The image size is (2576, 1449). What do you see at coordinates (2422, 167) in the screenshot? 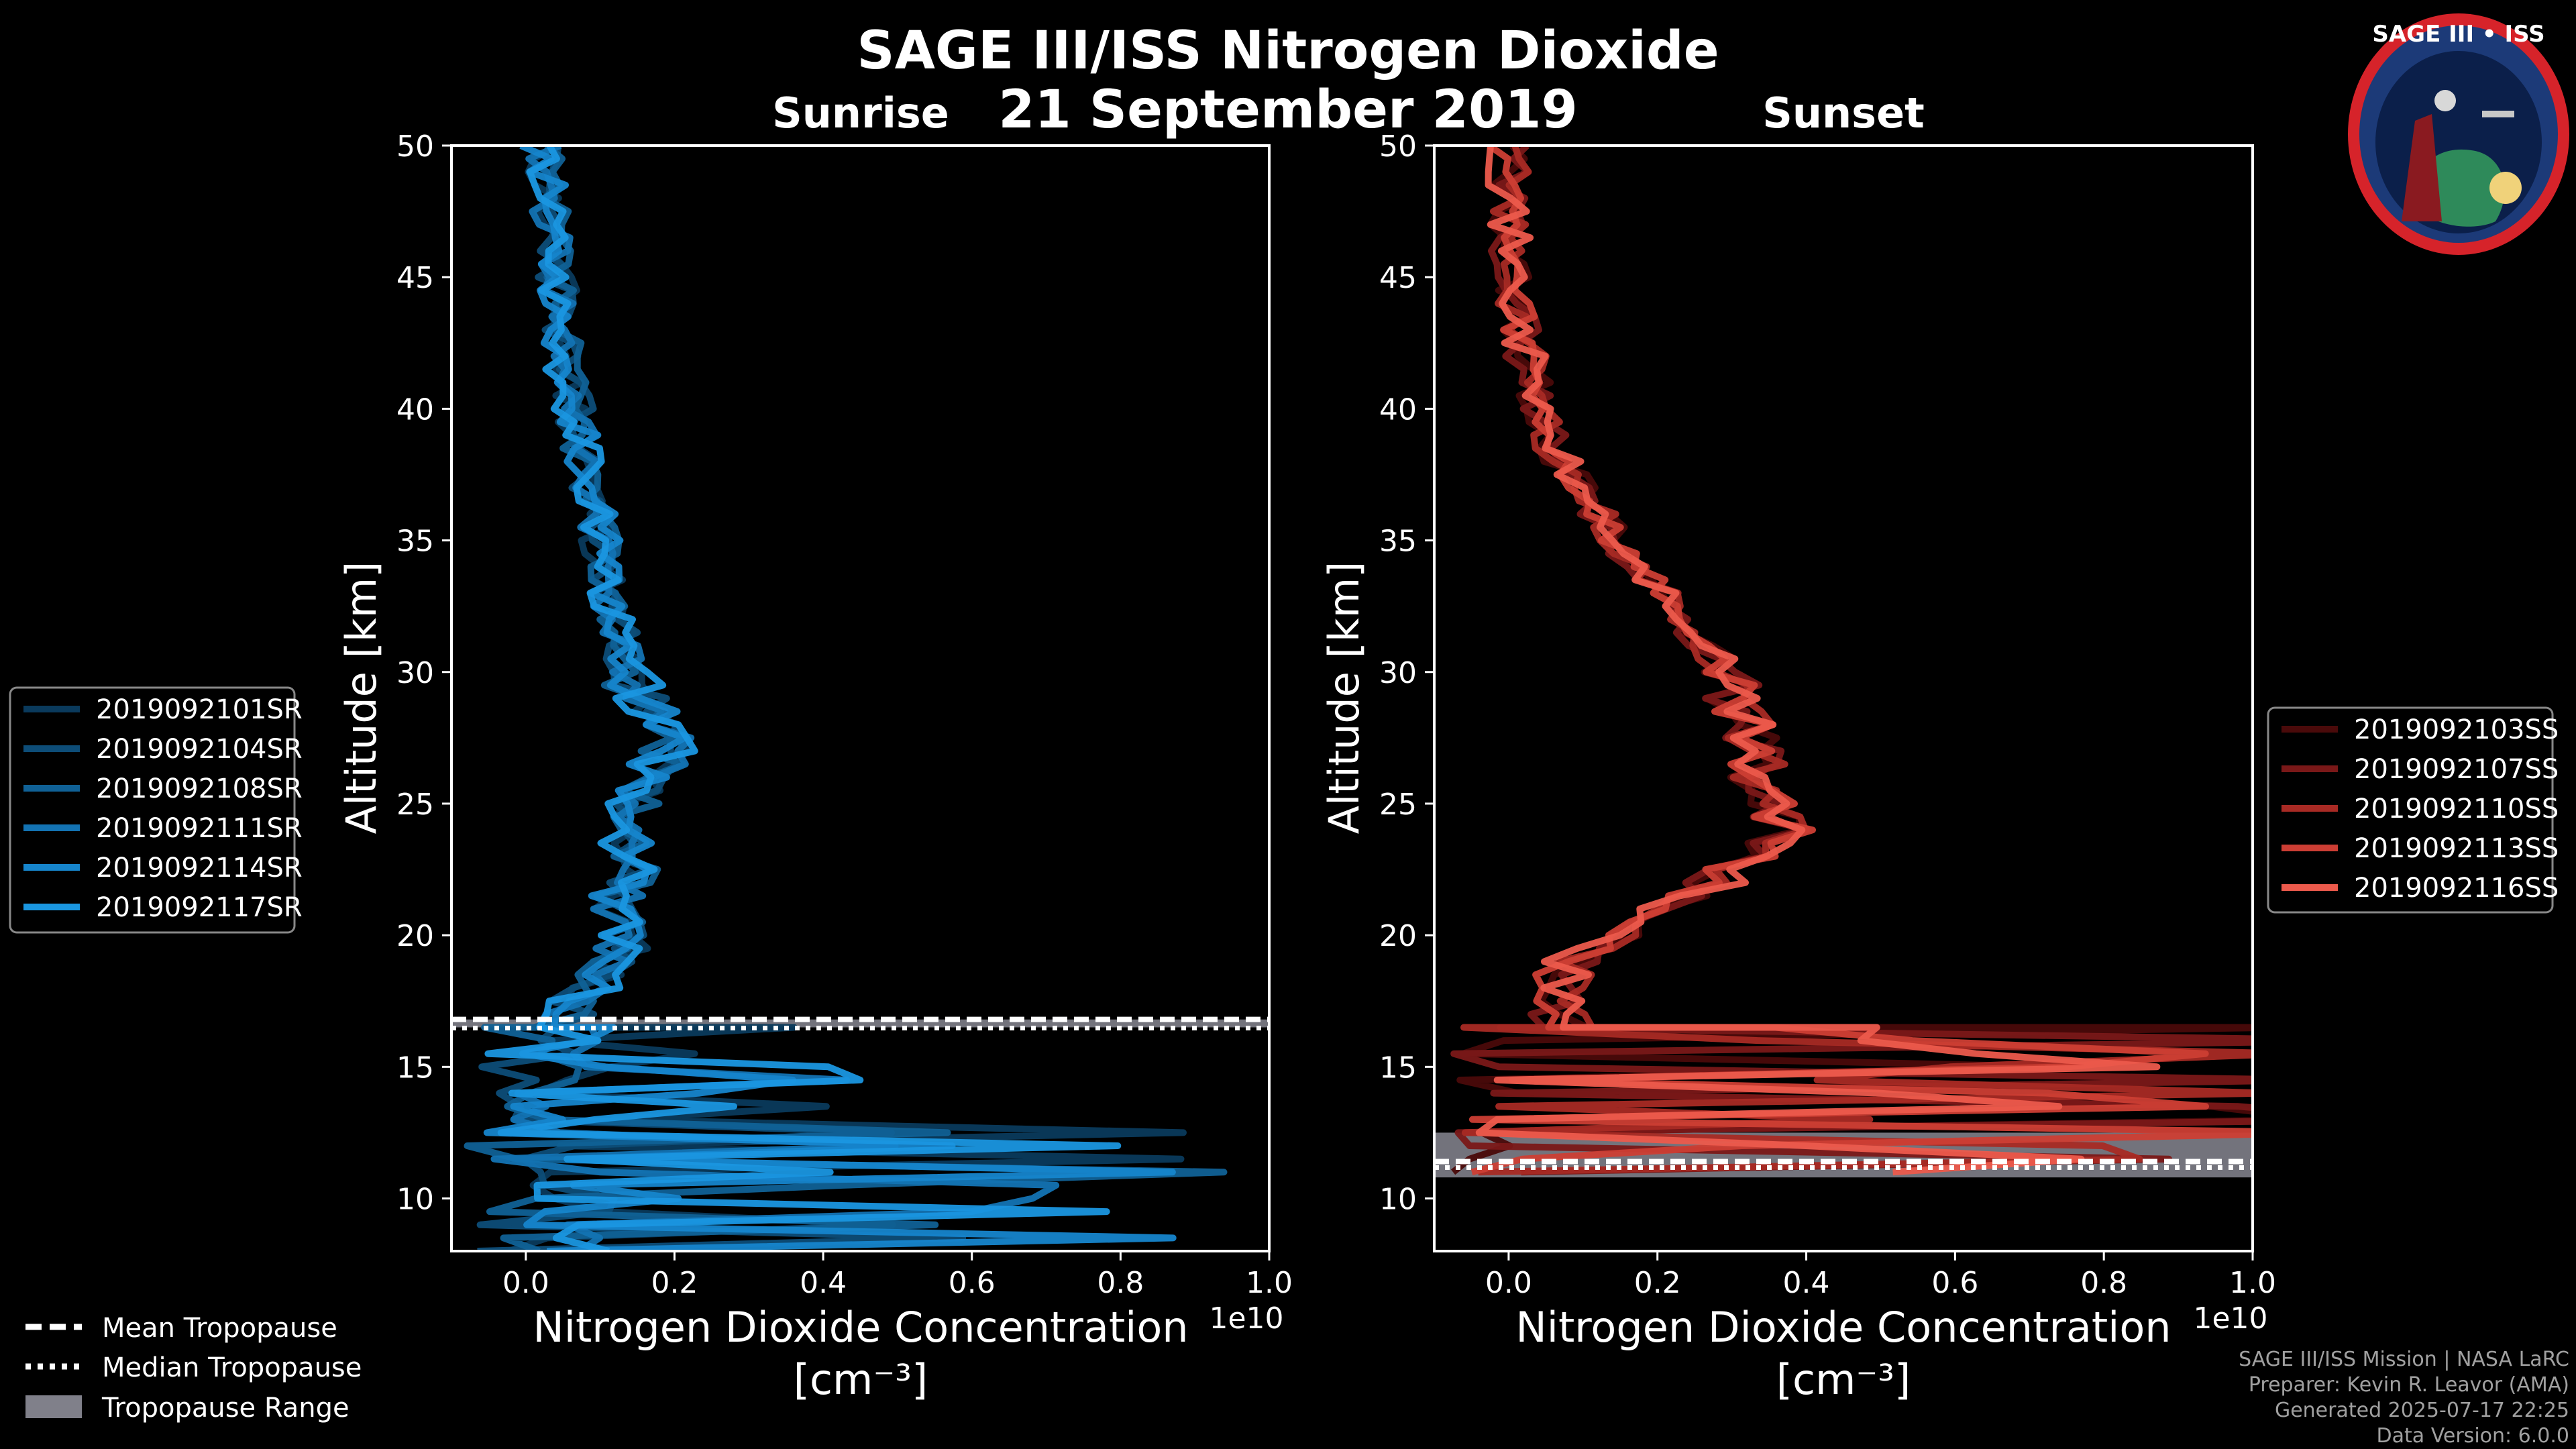
I see `logo-figure-icon` at bounding box center [2422, 167].